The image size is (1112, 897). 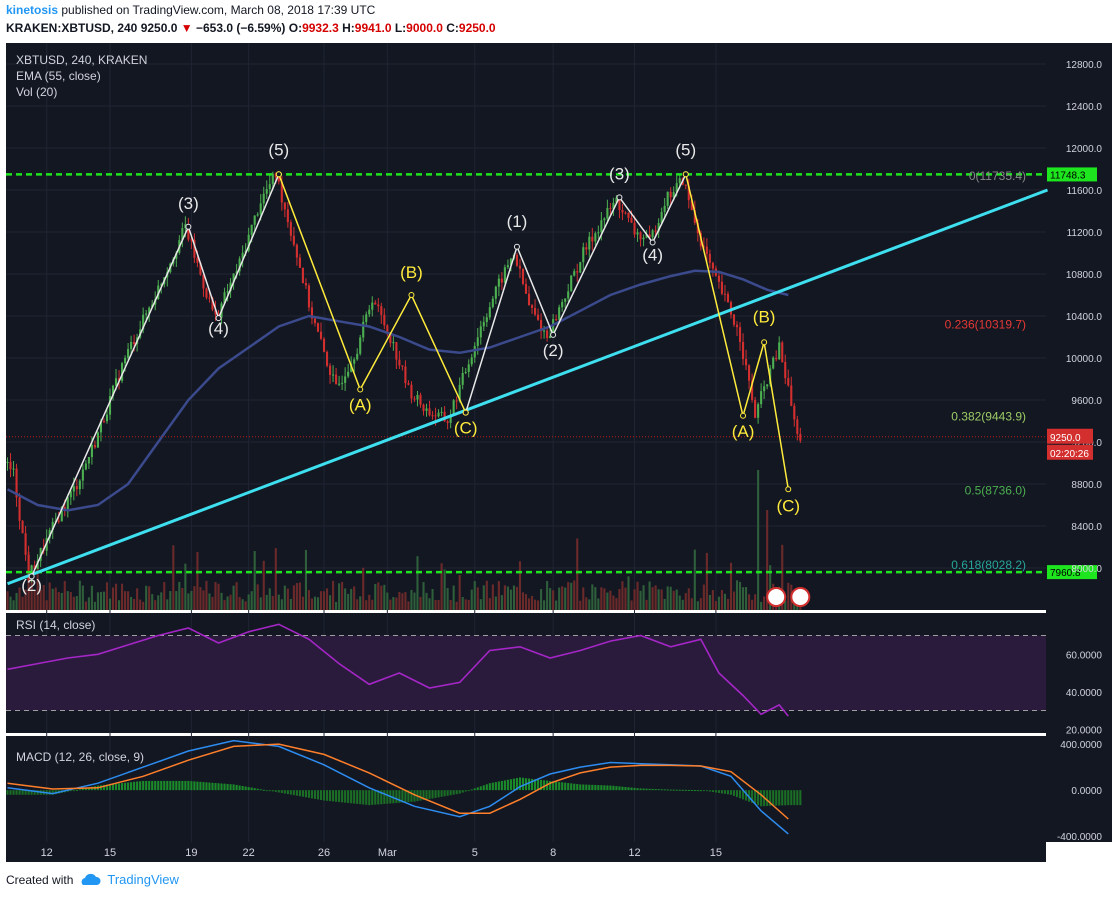 What do you see at coordinates (1085, 233) in the screenshot?
I see `price-axis-tick: 11200.0` at bounding box center [1085, 233].